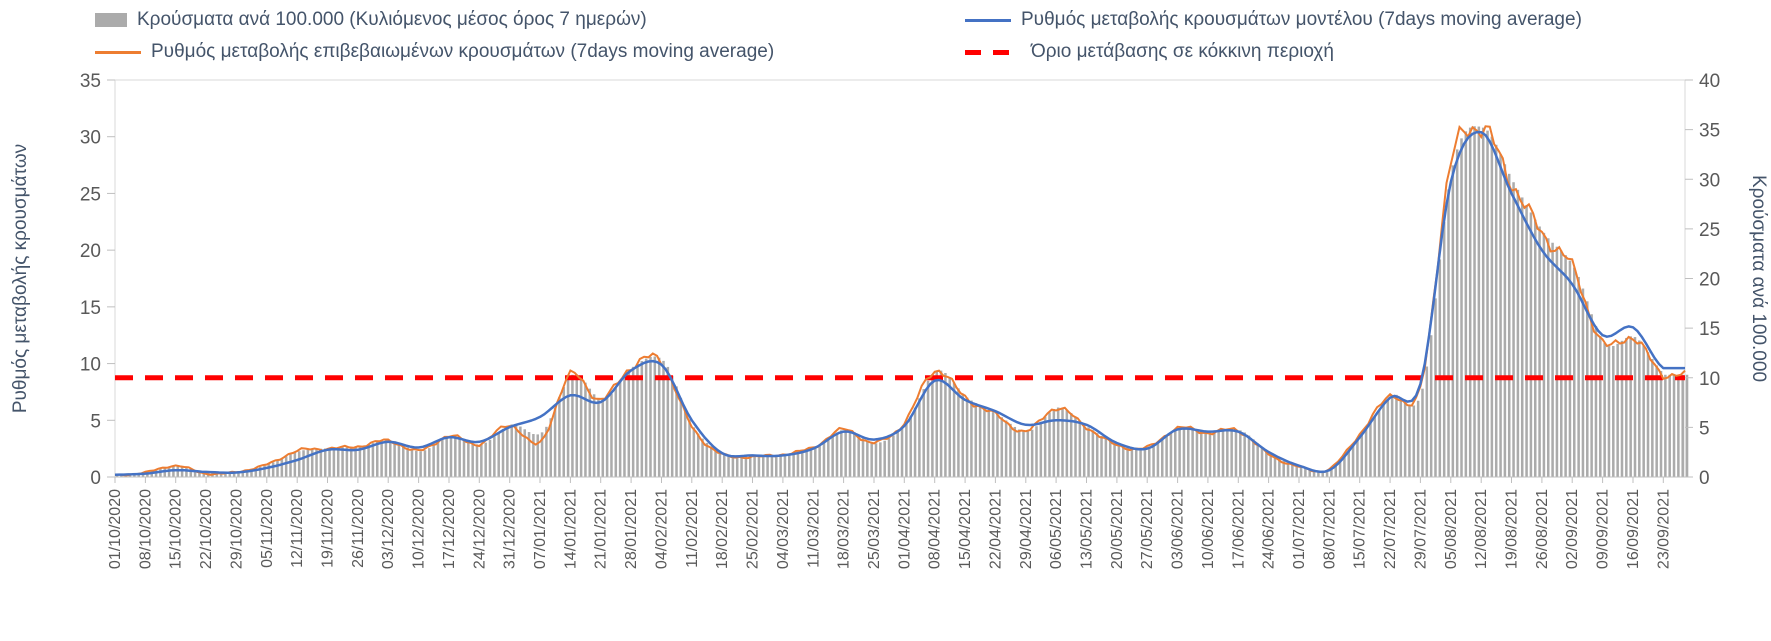 This screenshot has width=1771, height=641. What do you see at coordinates (111, 20) in the screenshot?
I see `bar-series-legend-marker` at bounding box center [111, 20].